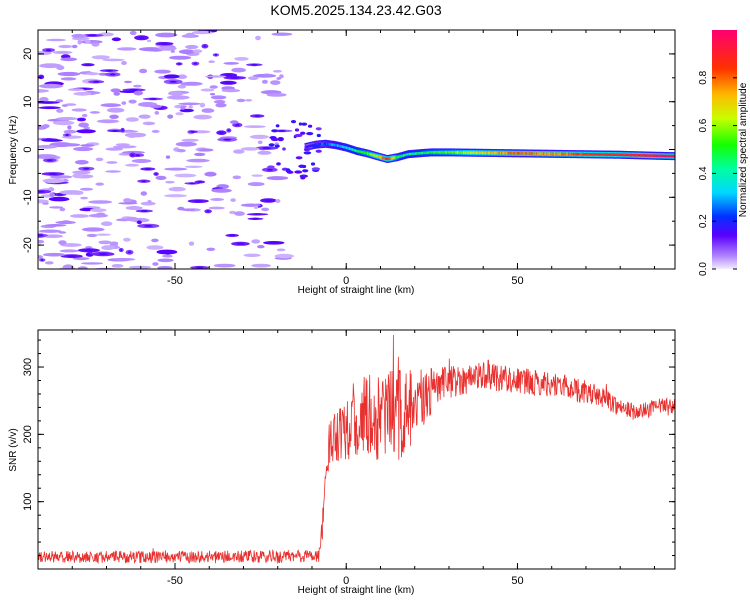 This screenshot has width=750, height=600. What do you see at coordinates (28, 149) in the screenshot?
I see `y-tick-label: 0` at bounding box center [28, 149].